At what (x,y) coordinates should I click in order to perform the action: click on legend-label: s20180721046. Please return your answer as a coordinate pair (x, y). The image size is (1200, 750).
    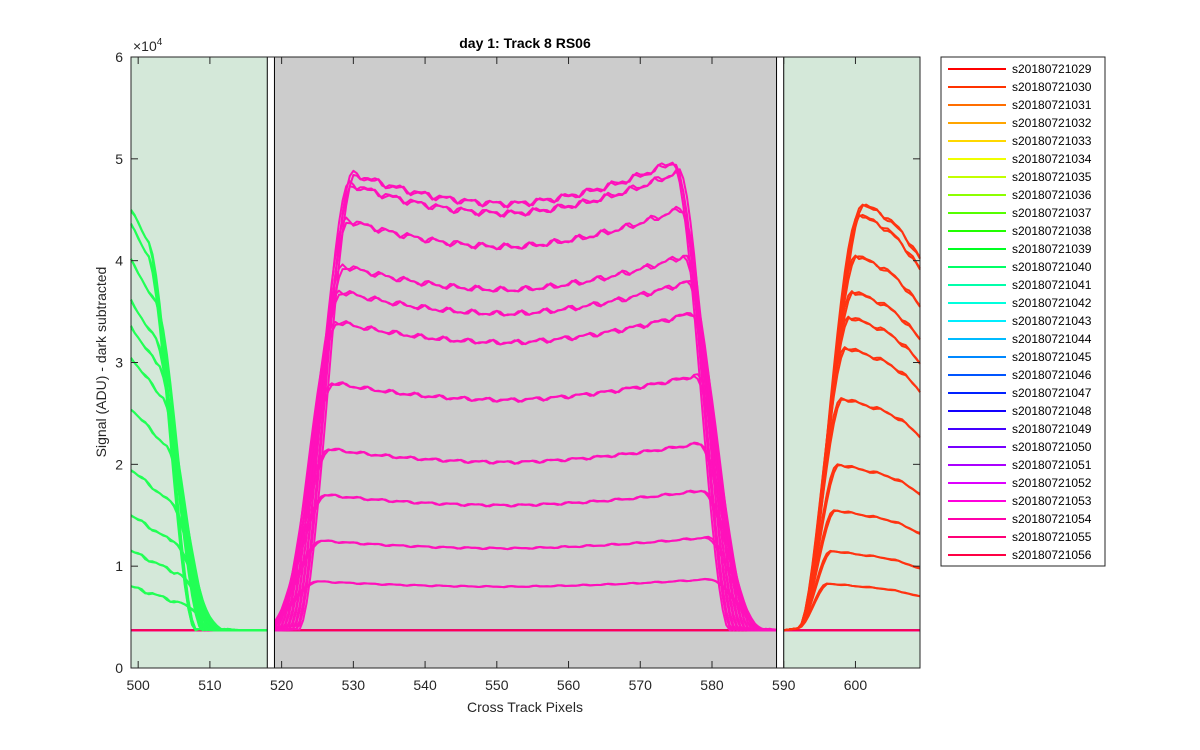
    Looking at the image, I should click on (1052, 375).